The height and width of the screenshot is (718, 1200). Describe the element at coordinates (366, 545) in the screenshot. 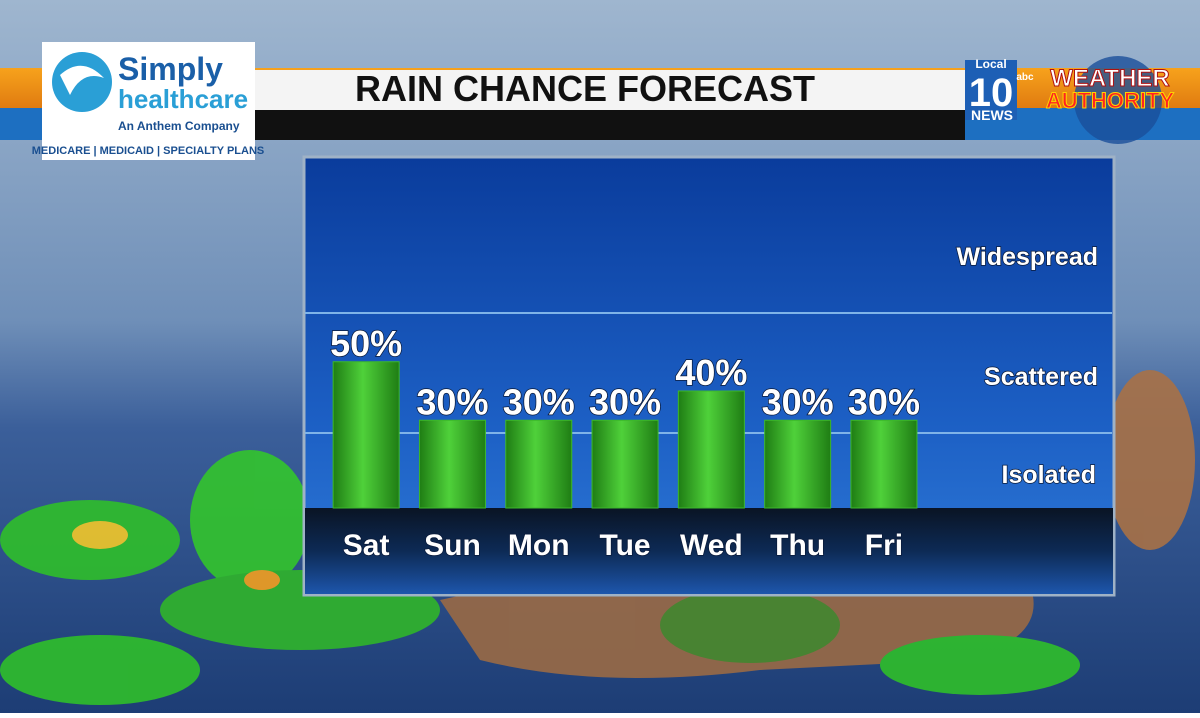

I see `x-tick-label: Sat` at that location.